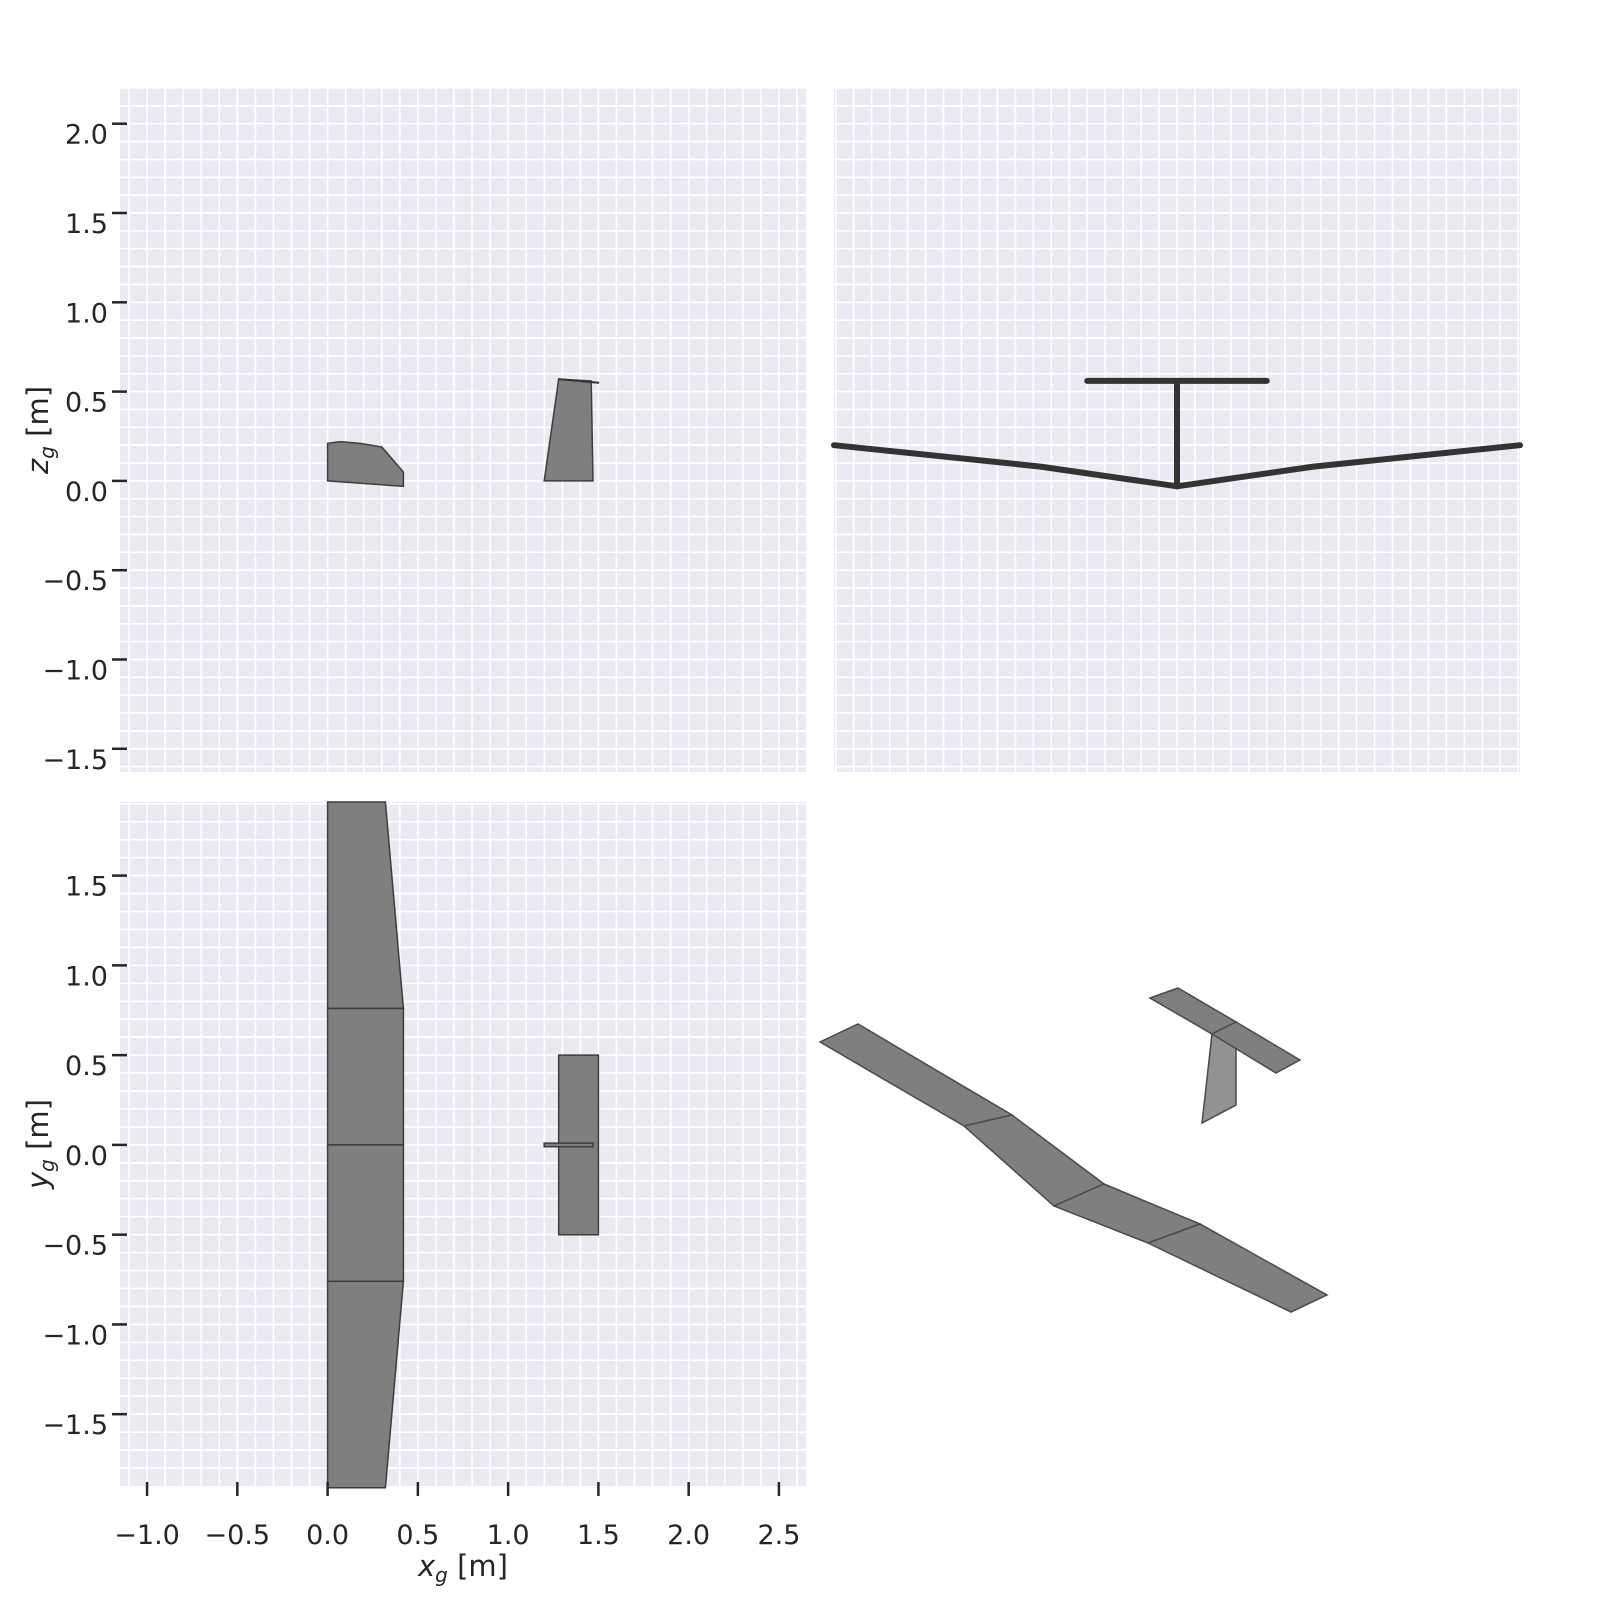 This screenshot has width=1600, height=1600. What do you see at coordinates (462, 1568) in the screenshot?
I see `x-axis-label: xg [m]` at bounding box center [462, 1568].